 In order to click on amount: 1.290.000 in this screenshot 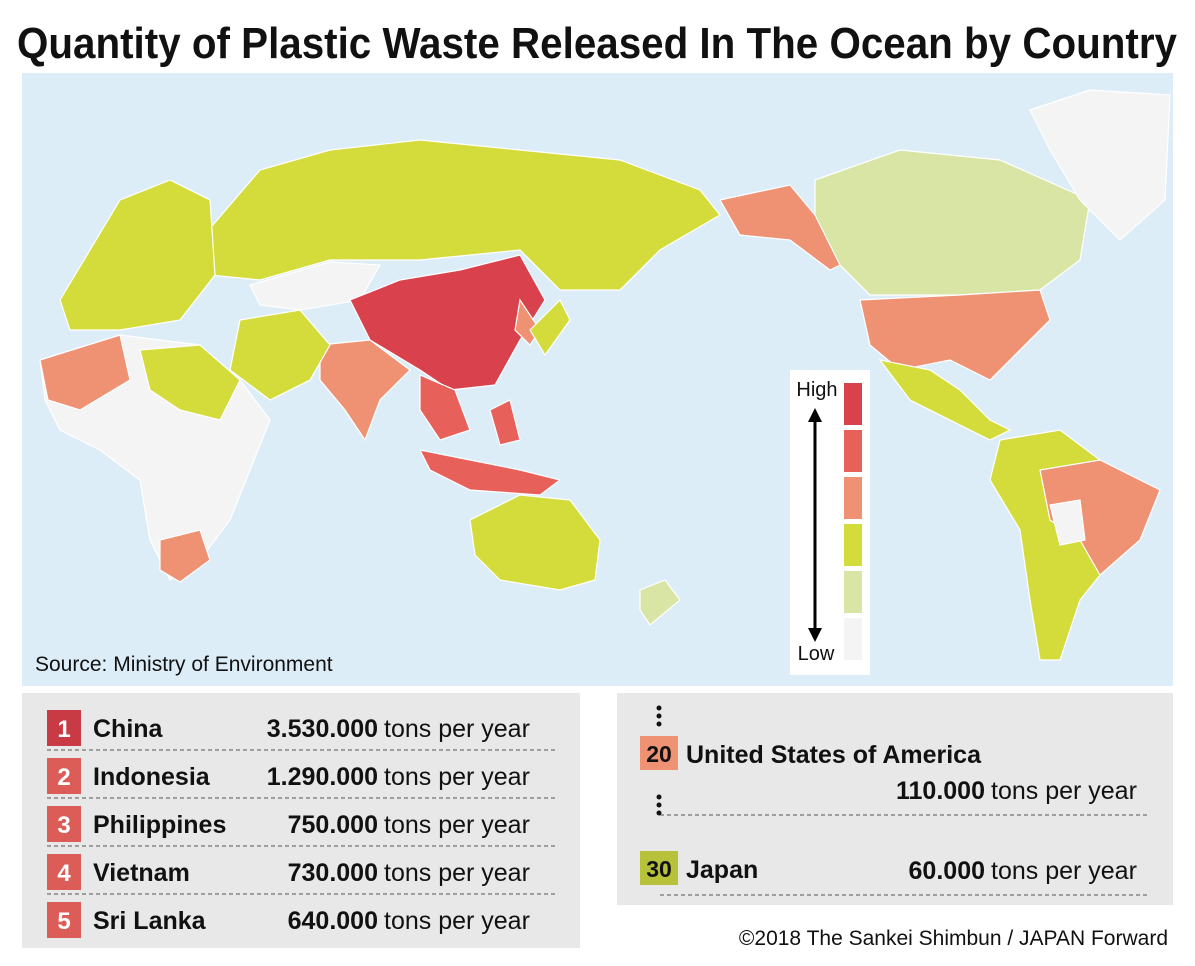, I will do `click(322, 777)`.